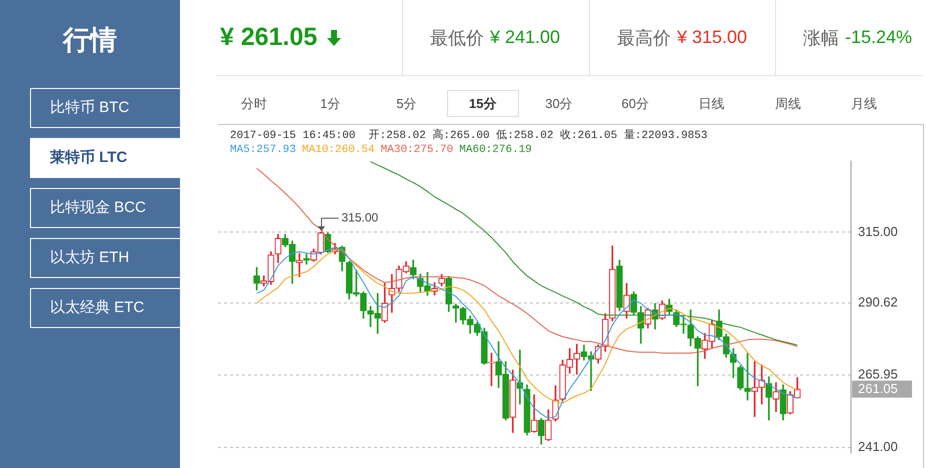 The width and height of the screenshot is (926, 468). I want to click on y-tick-label: 315.00, so click(878, 231).